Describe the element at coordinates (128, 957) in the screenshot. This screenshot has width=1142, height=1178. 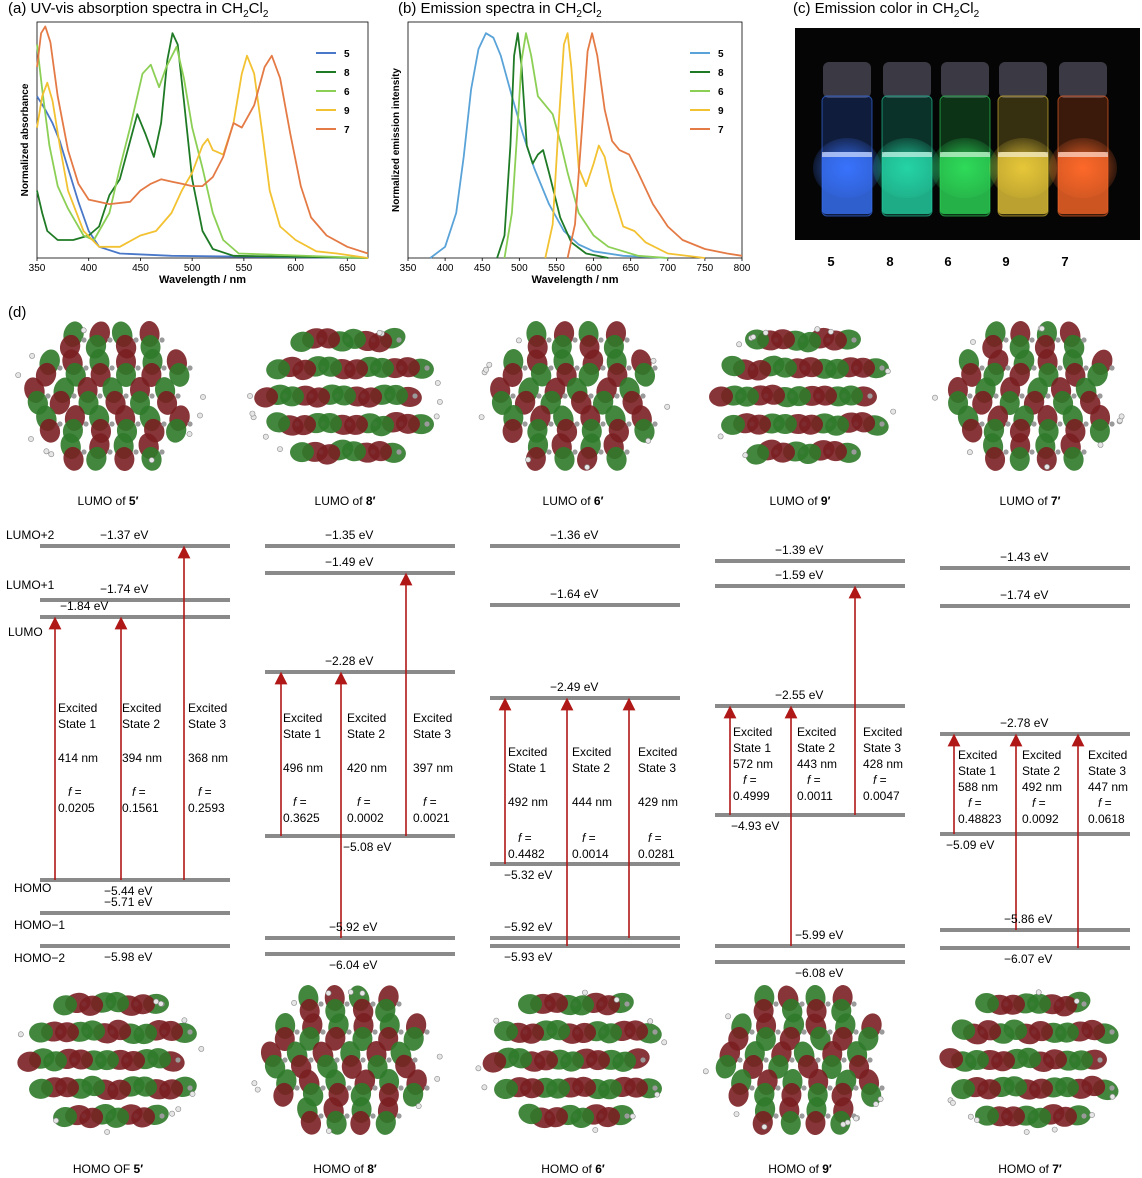
I see `energy-value: −5.98 eV` at that location.